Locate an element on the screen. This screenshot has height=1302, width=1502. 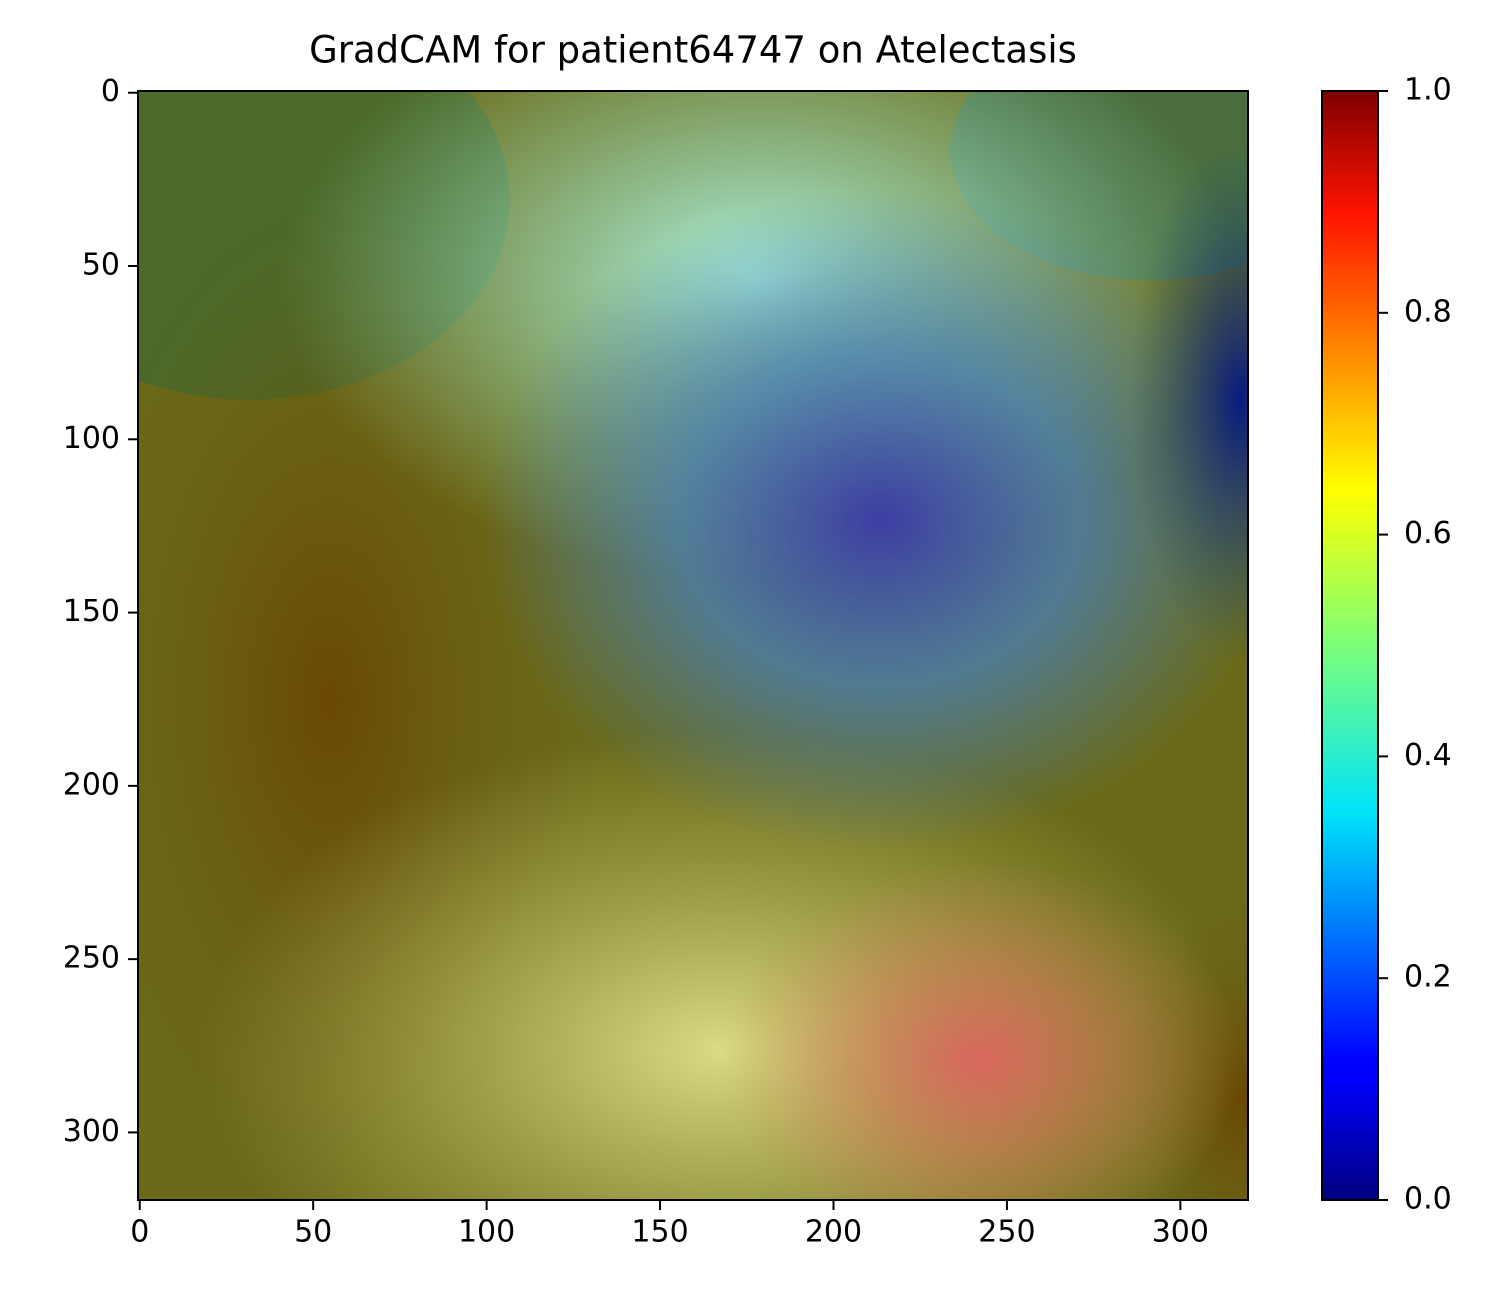
x-tick-label: 200 is located at coordinates (833, 1232).